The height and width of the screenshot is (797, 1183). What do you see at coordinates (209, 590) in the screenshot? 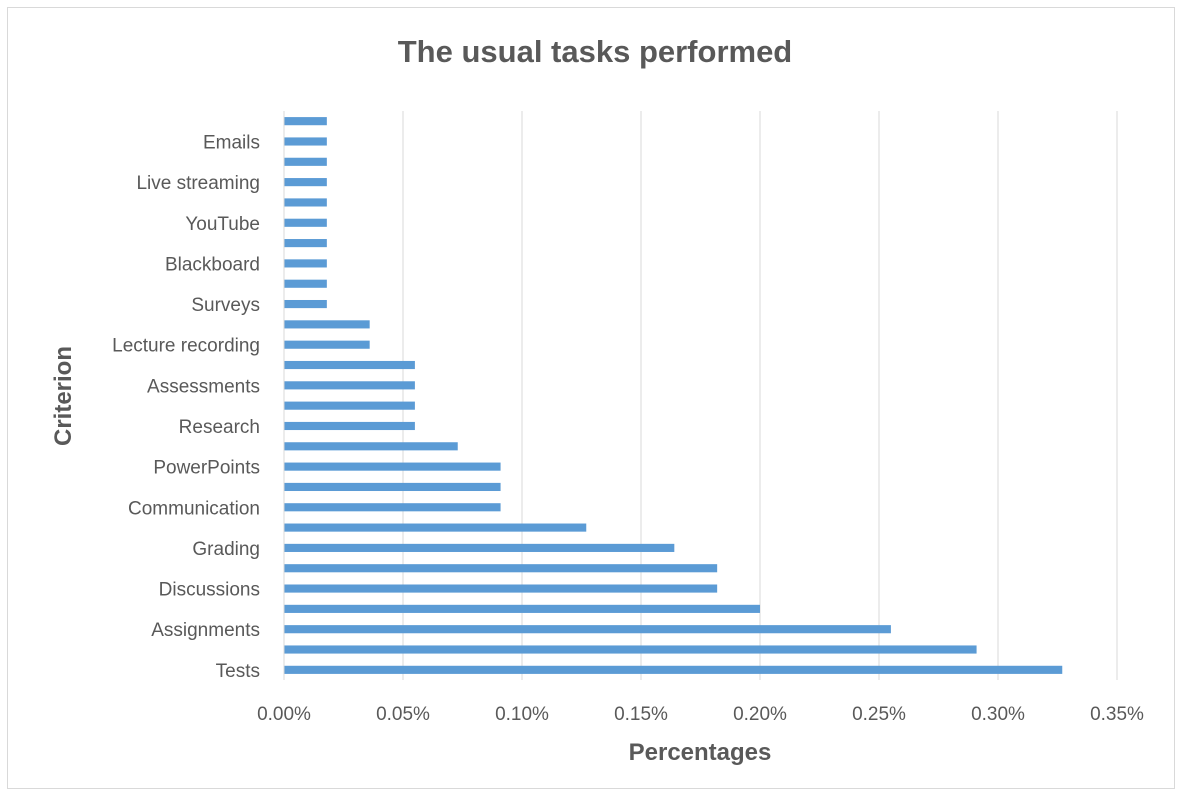
I see `category-label: Discussions` at bounding box center [209, 590].